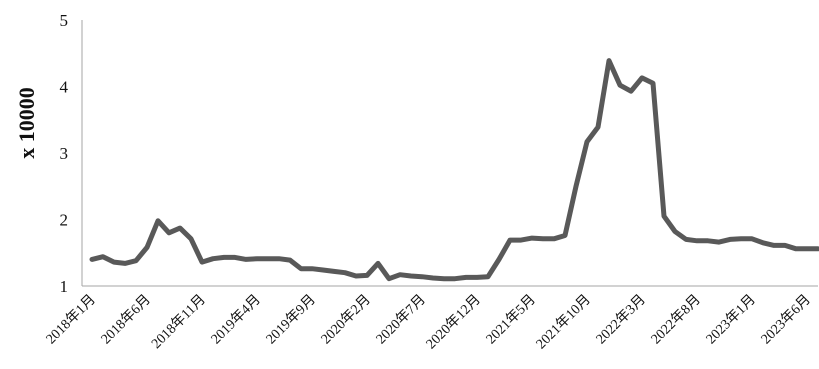 This screenshot has height=369, width=819. I want to click on x-tick-label: 2018年11月, so click(178, 322).